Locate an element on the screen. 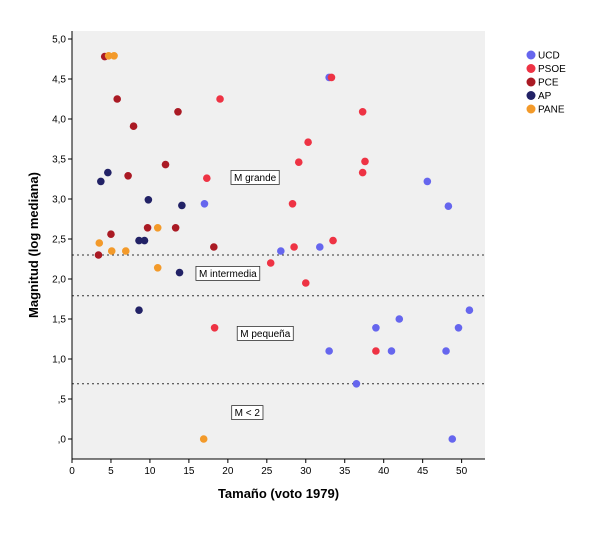 This screenshot has height=536, width=594. x-tick-label: 50 is located at coordinates (462, 471).